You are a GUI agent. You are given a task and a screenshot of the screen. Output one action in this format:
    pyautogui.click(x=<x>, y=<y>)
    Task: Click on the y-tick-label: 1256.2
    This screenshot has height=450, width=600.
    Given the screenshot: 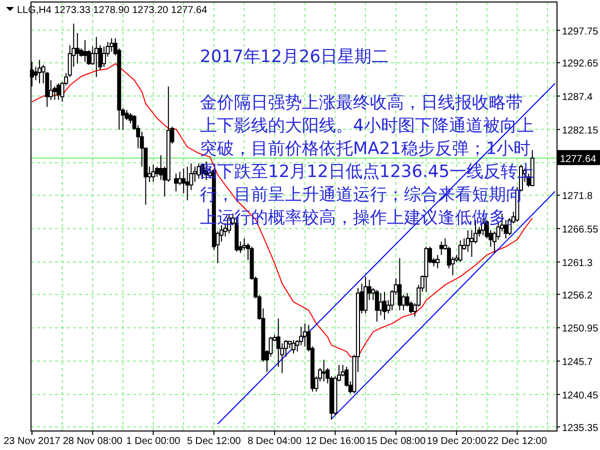 What is the action you would take?
    pyautogui.click(x=578, y=296)
    